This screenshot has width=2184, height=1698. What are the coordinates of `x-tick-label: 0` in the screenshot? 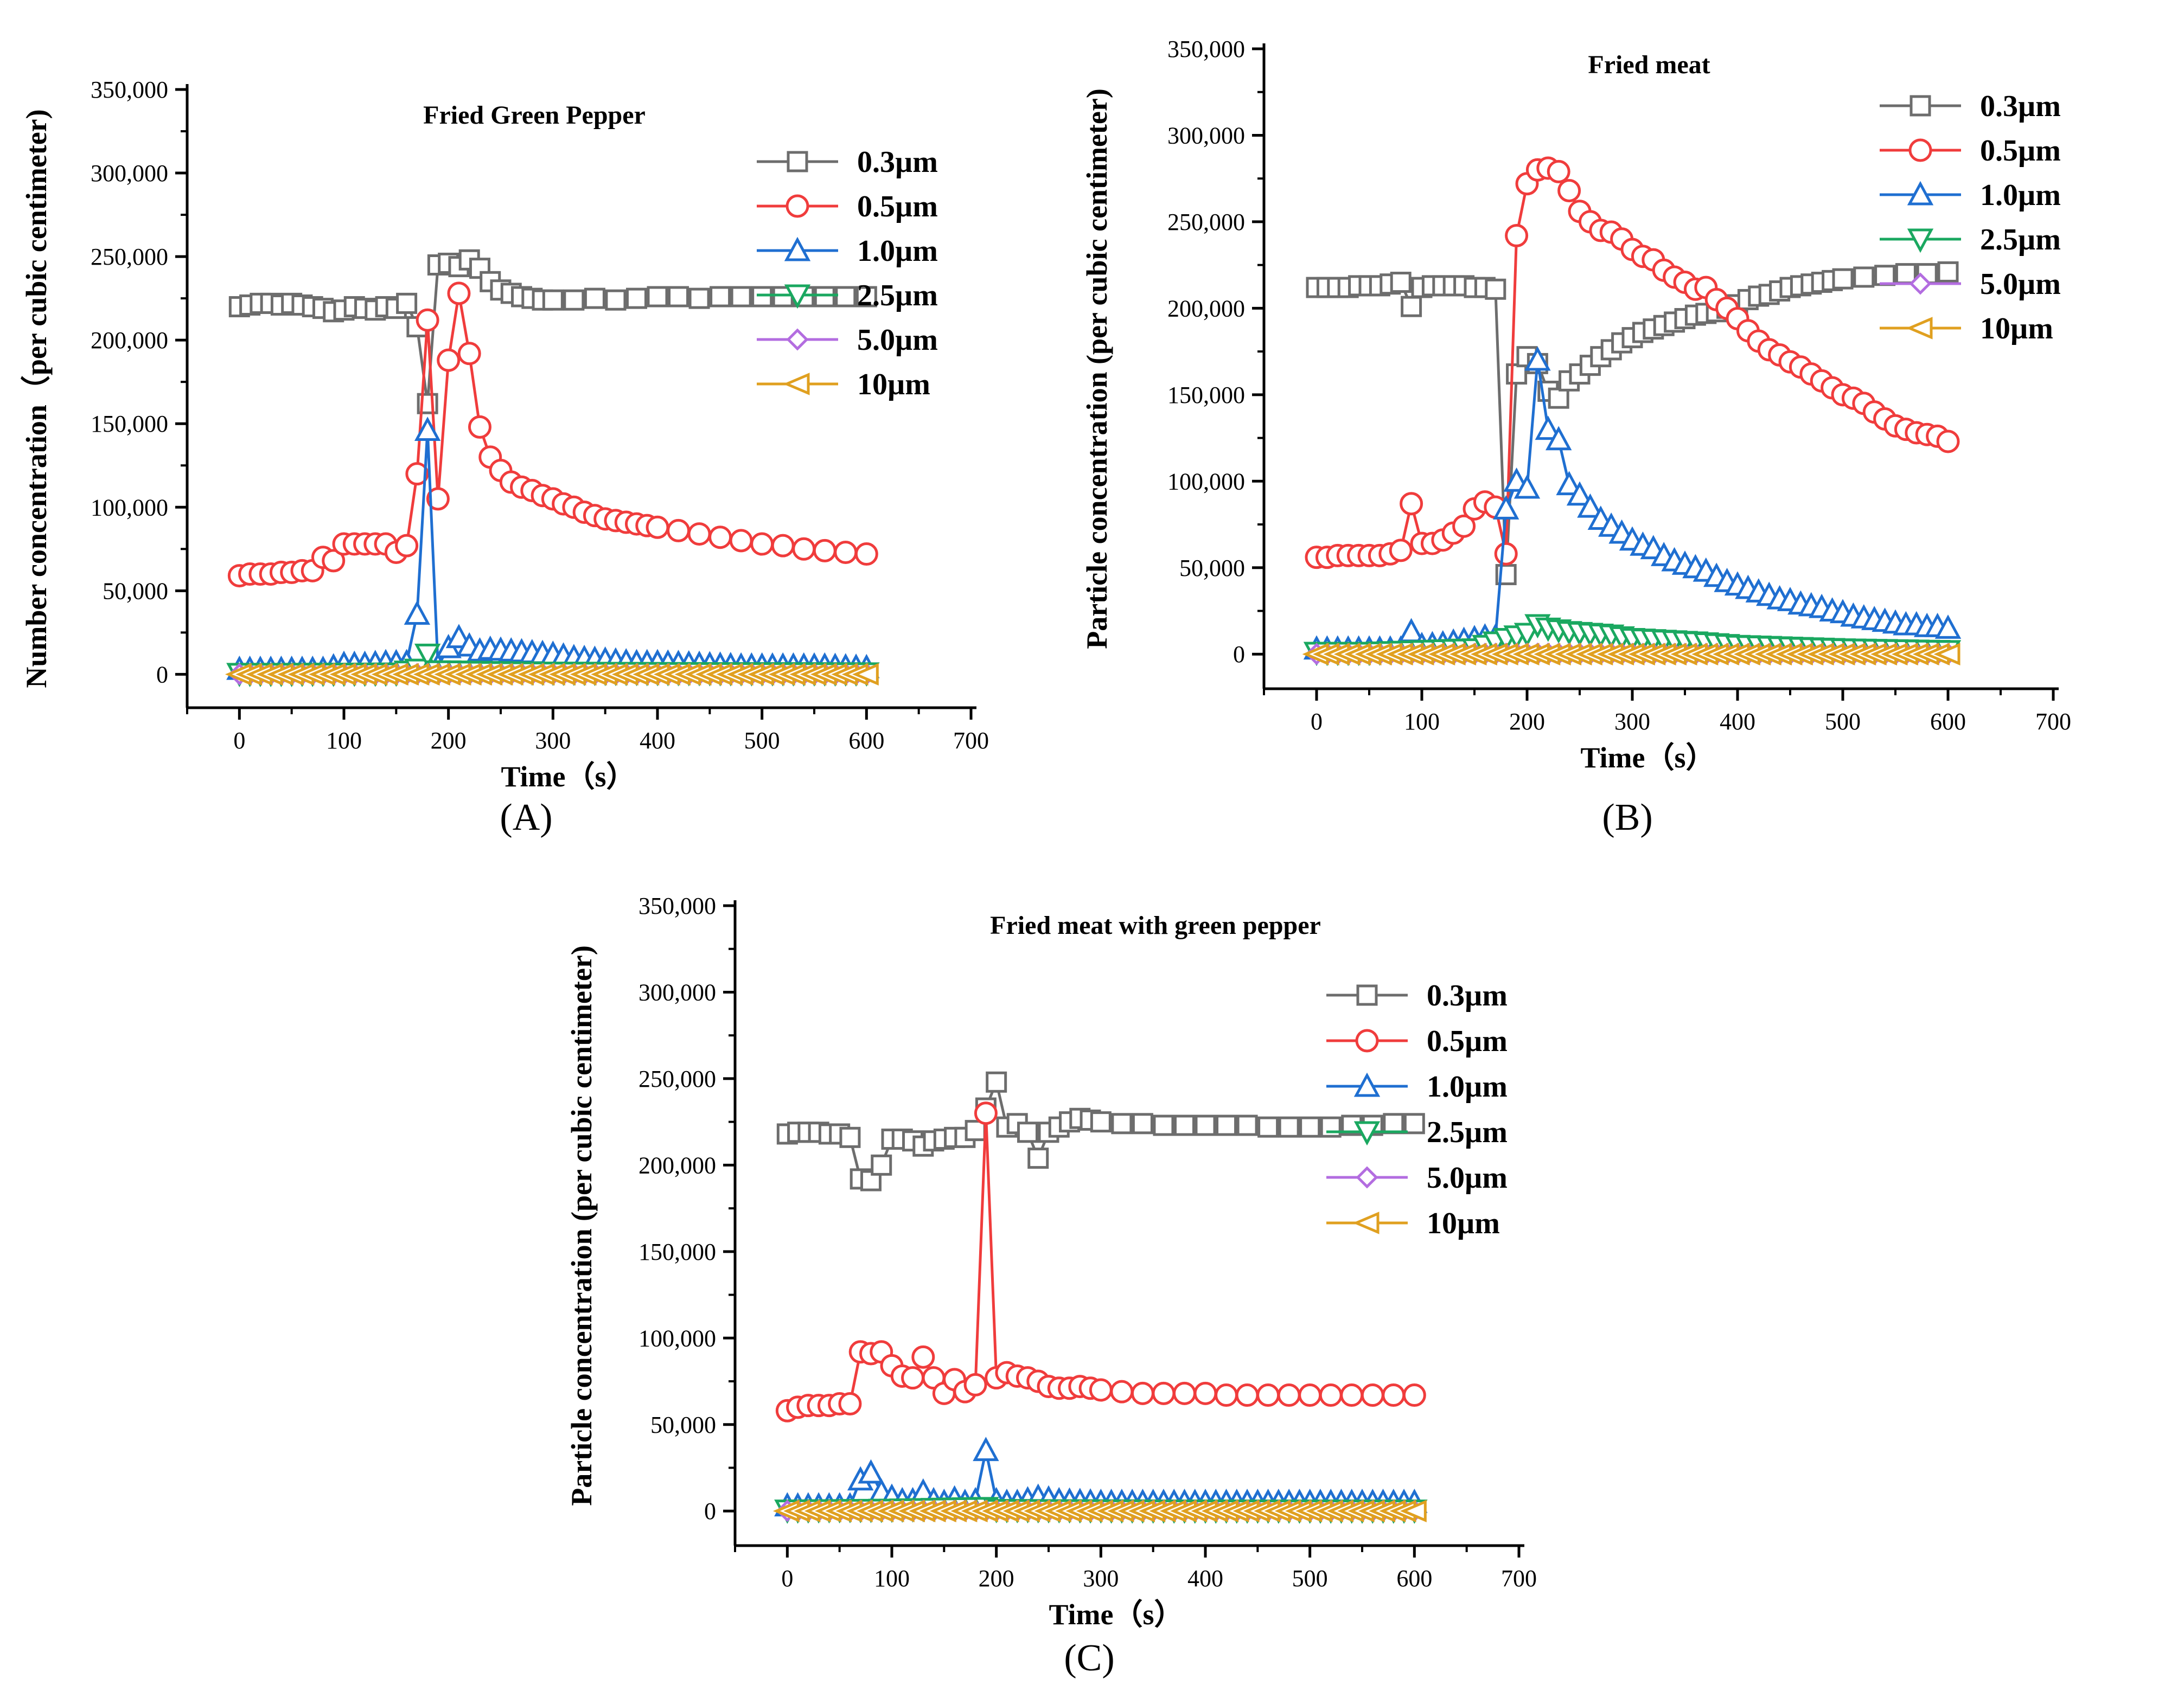 It's located at (1317, 721).